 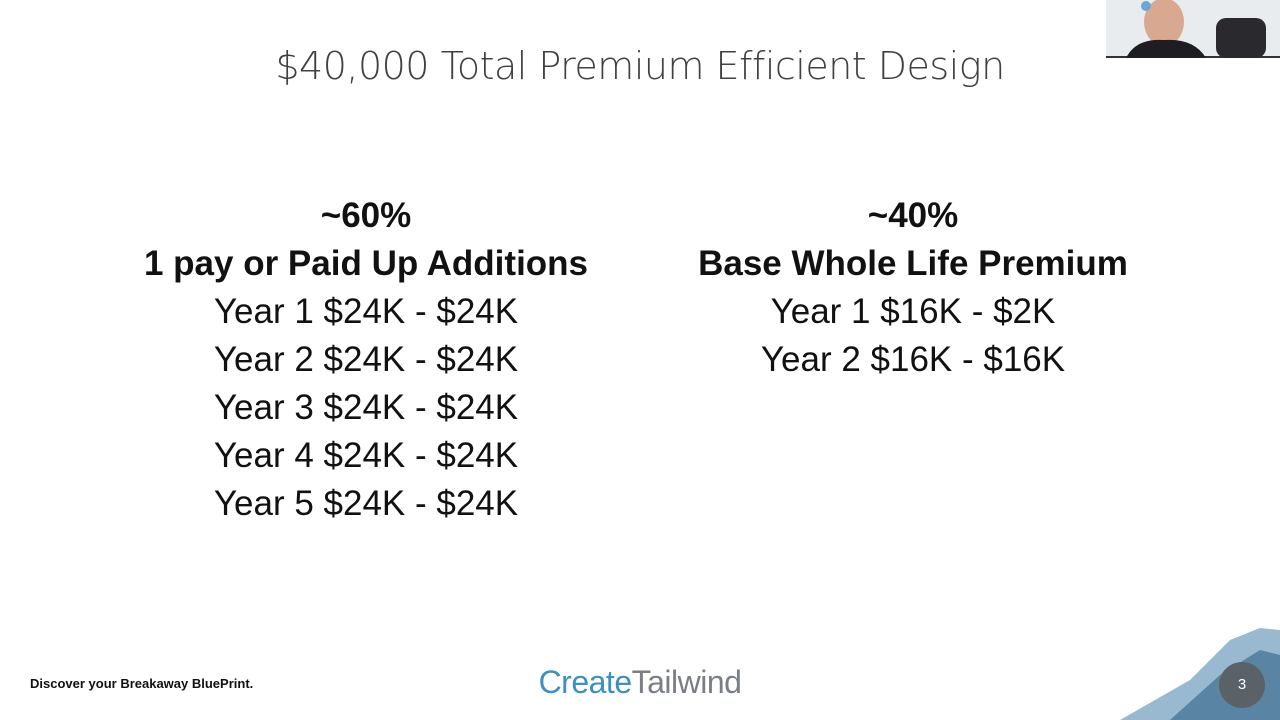 What do you see at coordinates (366, 503) in the screenshot?
I see `line: Year 5 $24K - $24K` at bounding box center [366, 503].